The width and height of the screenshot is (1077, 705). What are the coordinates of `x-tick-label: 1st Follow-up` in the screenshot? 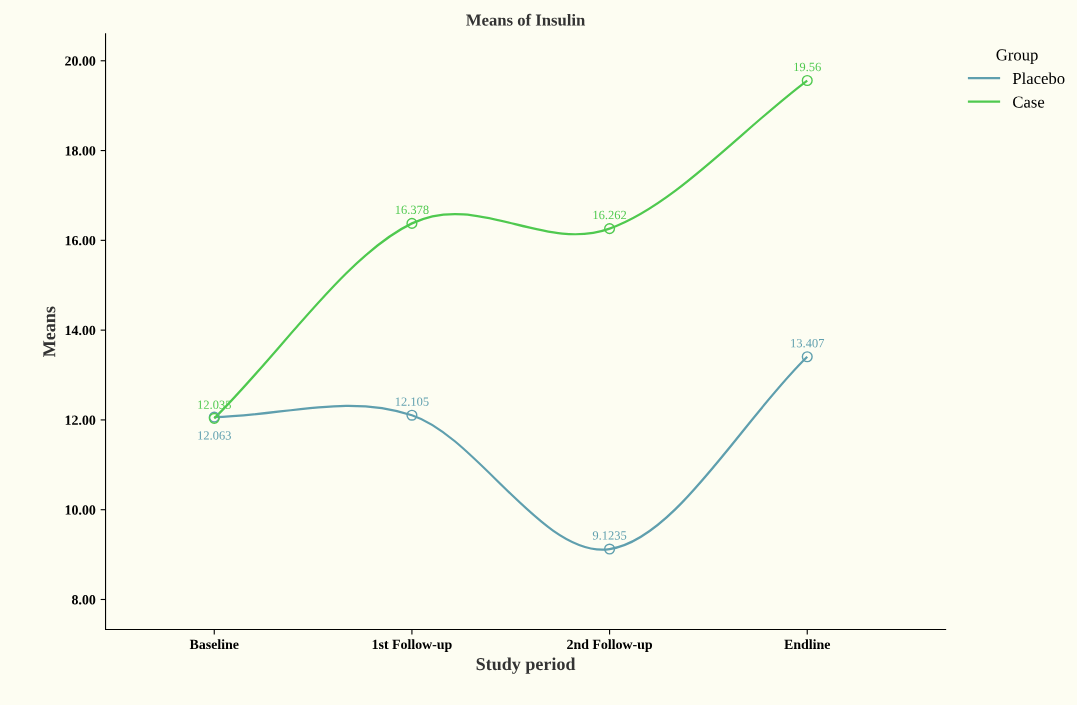 It's located at (412, 645).